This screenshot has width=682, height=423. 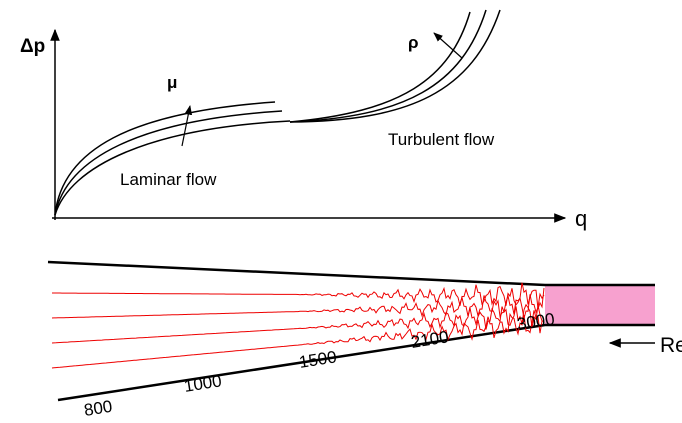 I want to click on re-value: 1000, so click(x=203, y=383).